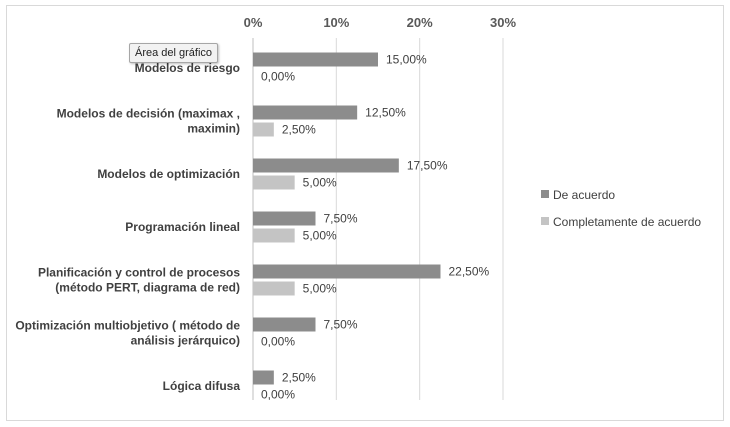 The height and width of the screenshot is (427, 730). What do you see at coordinates (406, 60) in the screenshot?
I see `data-label: 15,00%` at bounding box center [406, 60].